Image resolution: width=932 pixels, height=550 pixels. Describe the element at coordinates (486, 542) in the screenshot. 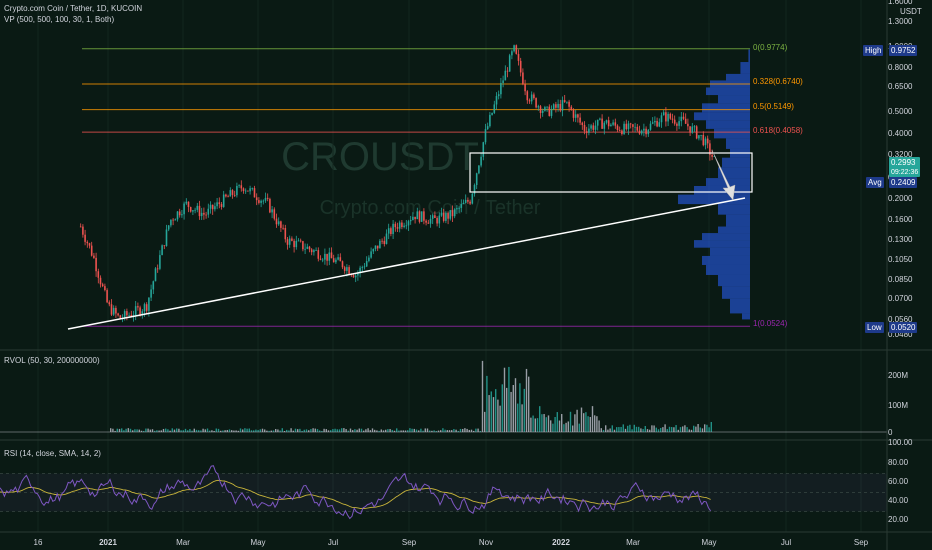

I see `time-label: Nov` at that location.